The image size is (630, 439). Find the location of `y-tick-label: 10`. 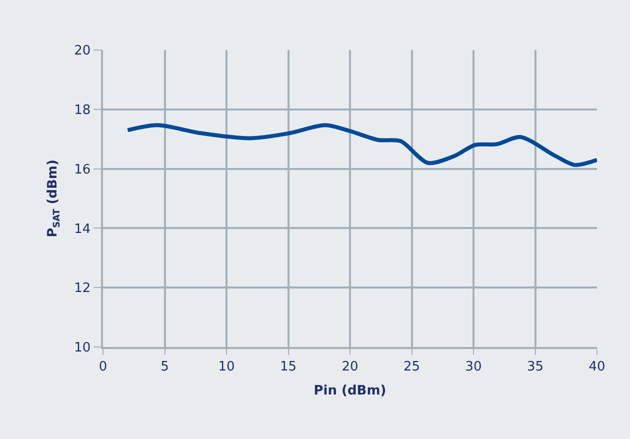

y-tick-label: 10 is located at coordinates (82, 348).